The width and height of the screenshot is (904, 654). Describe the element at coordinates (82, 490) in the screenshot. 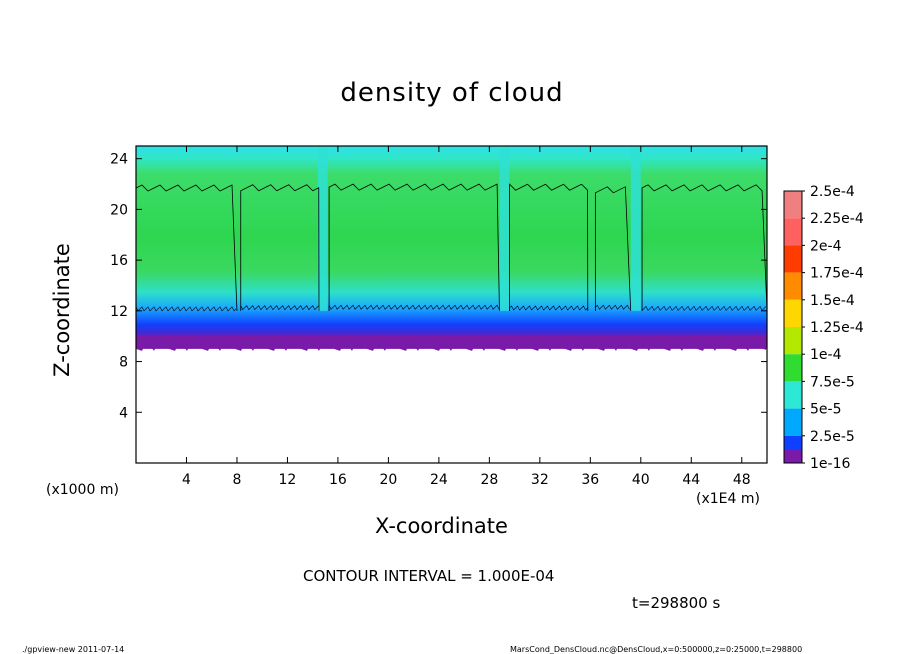

I see `x-unit-label: (x1000 m)` at that location.